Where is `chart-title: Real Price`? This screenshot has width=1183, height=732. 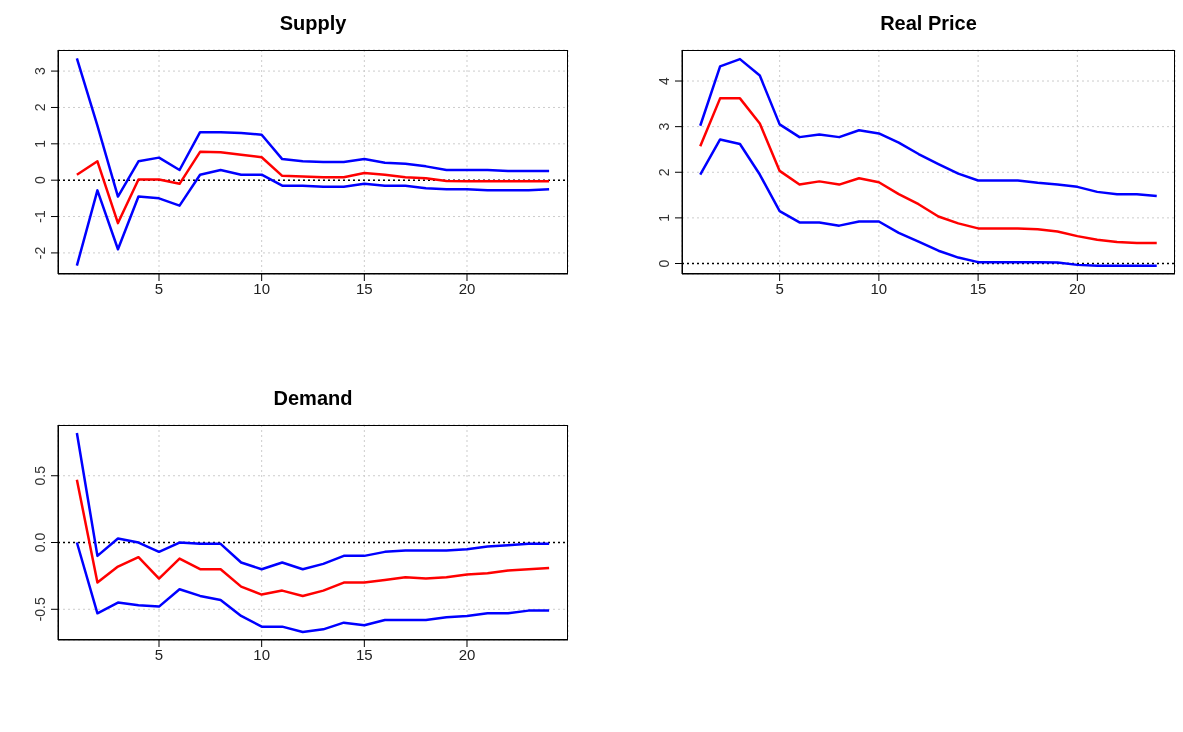 chart-title: Real Price is located at coordinates (928, 23).